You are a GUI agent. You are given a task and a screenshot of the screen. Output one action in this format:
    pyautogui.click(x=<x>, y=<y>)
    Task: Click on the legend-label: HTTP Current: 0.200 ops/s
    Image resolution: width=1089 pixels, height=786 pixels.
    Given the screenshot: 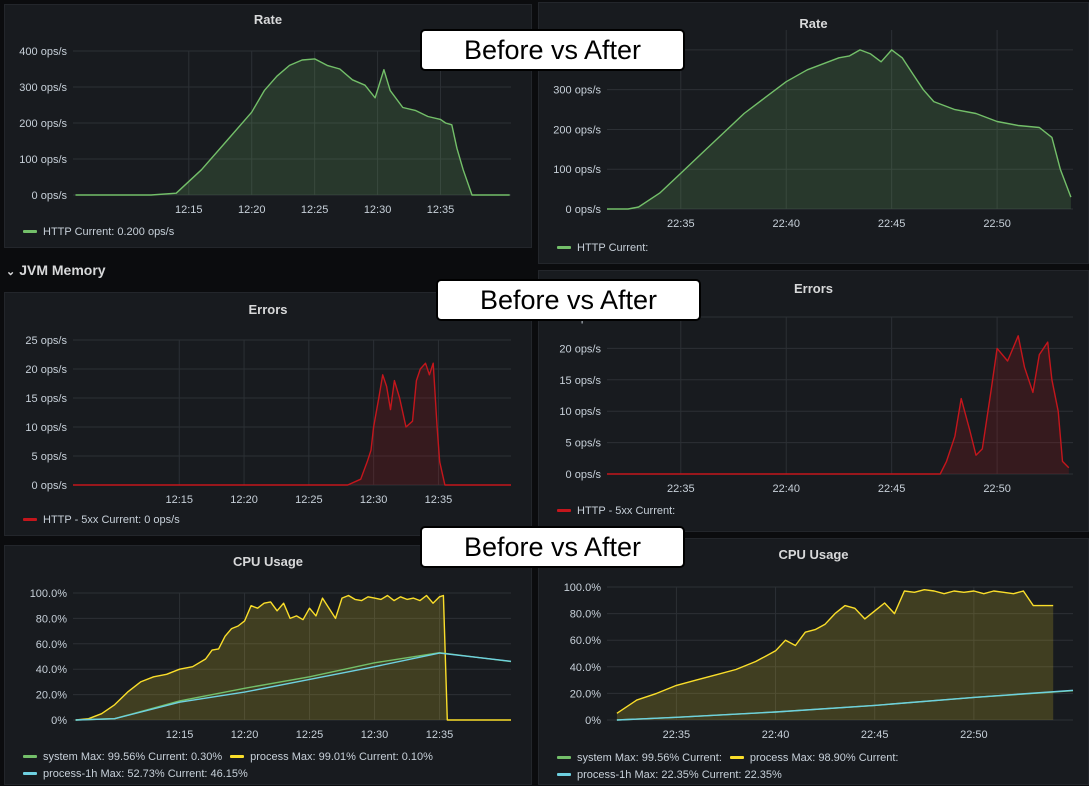 What is the action you would take?
    pyautogui.click(x=109, y=231)
    